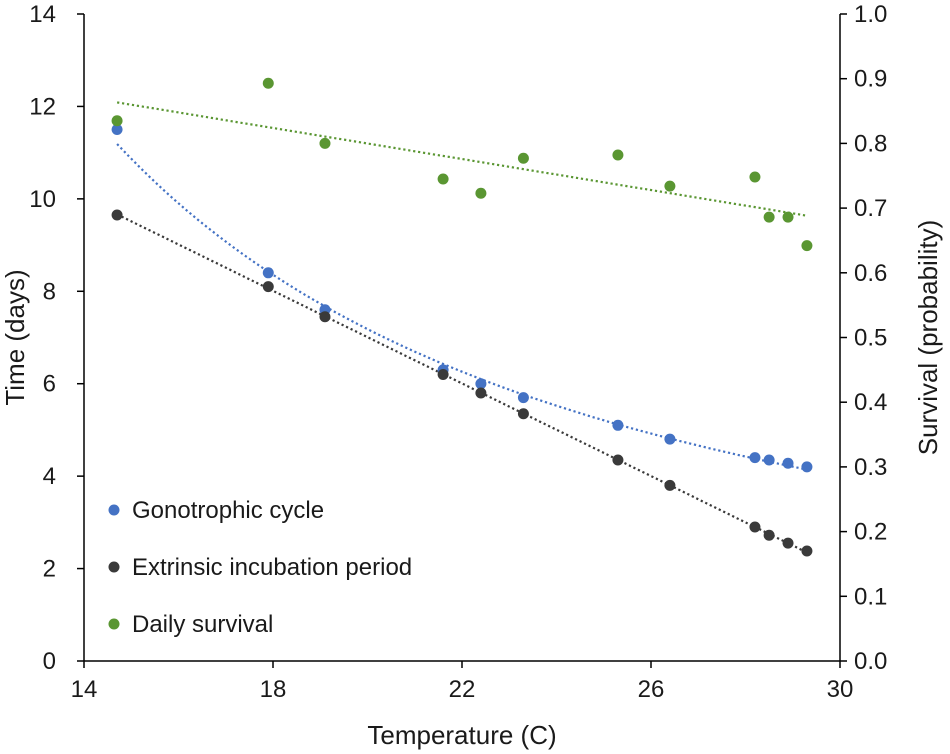  What do you see at coordinates (42, 199) in the screenshot?
I see `y-left-tick-label: 10` at bounding box center [42, 199].